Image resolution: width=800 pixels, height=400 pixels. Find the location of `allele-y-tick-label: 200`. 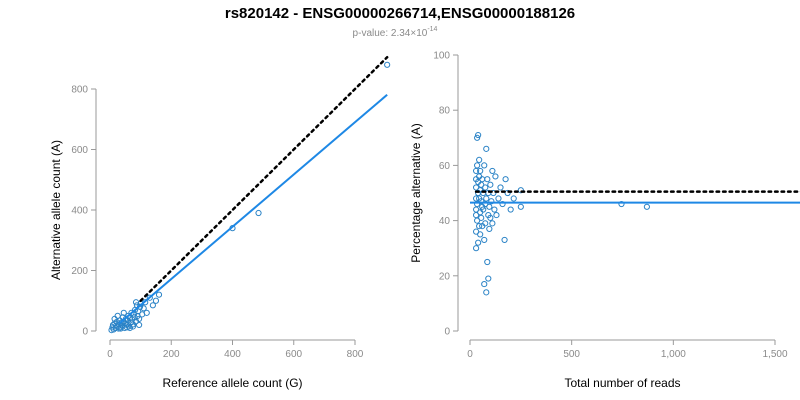

allele-y-tick-label: 200 is located at coordinates (79, 271).